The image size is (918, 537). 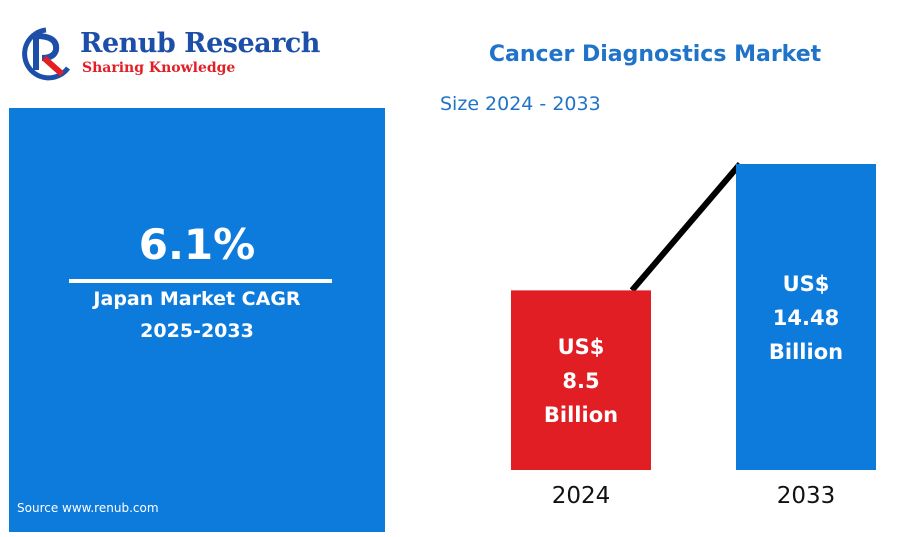 I want to click on source-note: Source www.renub.com, so click(x=88, y=508).